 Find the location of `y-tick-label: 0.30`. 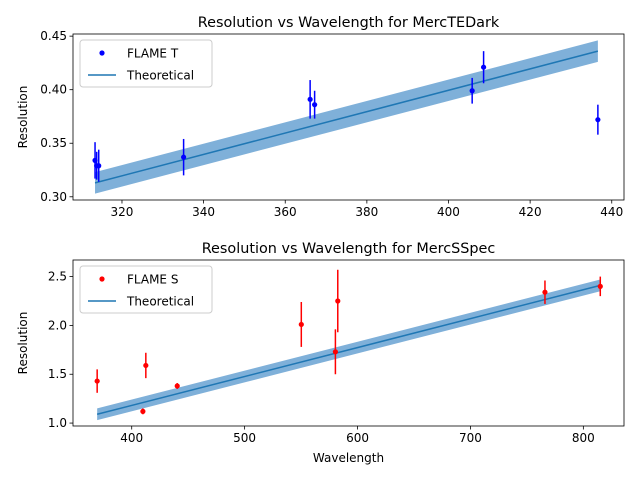

y-tick-label: 0.30 is located at coordinates (53, 197).